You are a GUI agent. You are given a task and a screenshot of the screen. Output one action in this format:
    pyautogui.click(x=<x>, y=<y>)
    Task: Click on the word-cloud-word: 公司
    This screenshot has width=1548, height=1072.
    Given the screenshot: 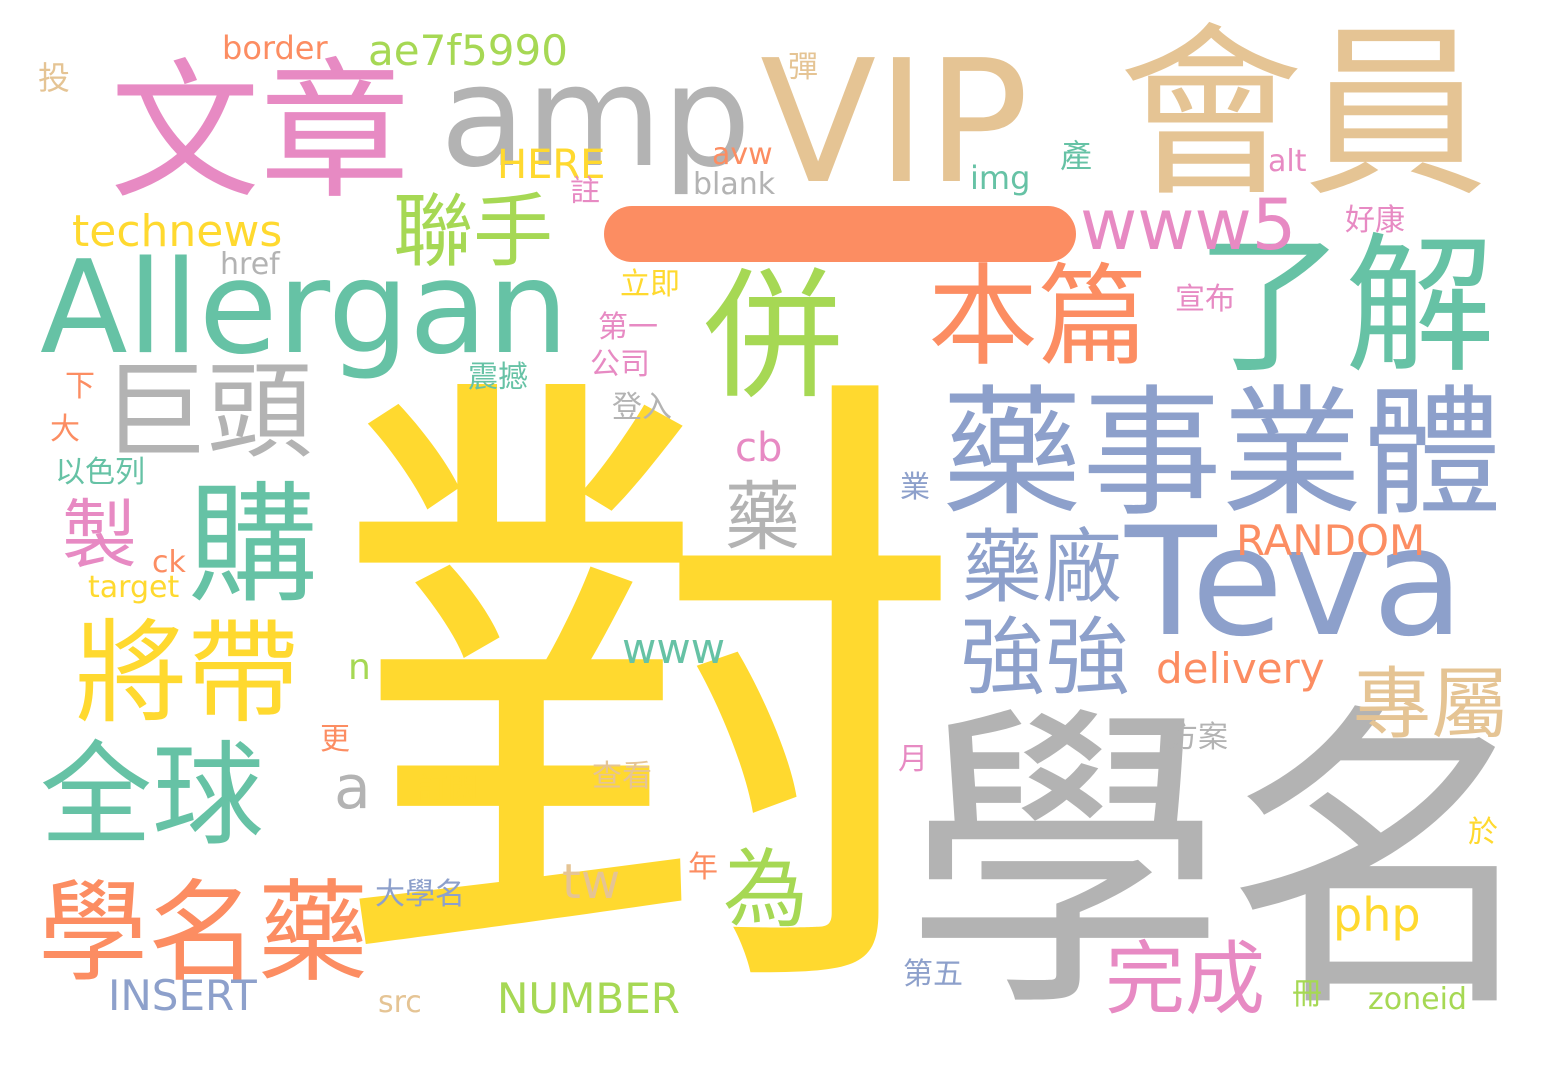 What is the action you would take?
    pyautogui.click(x=620, y=364)
    